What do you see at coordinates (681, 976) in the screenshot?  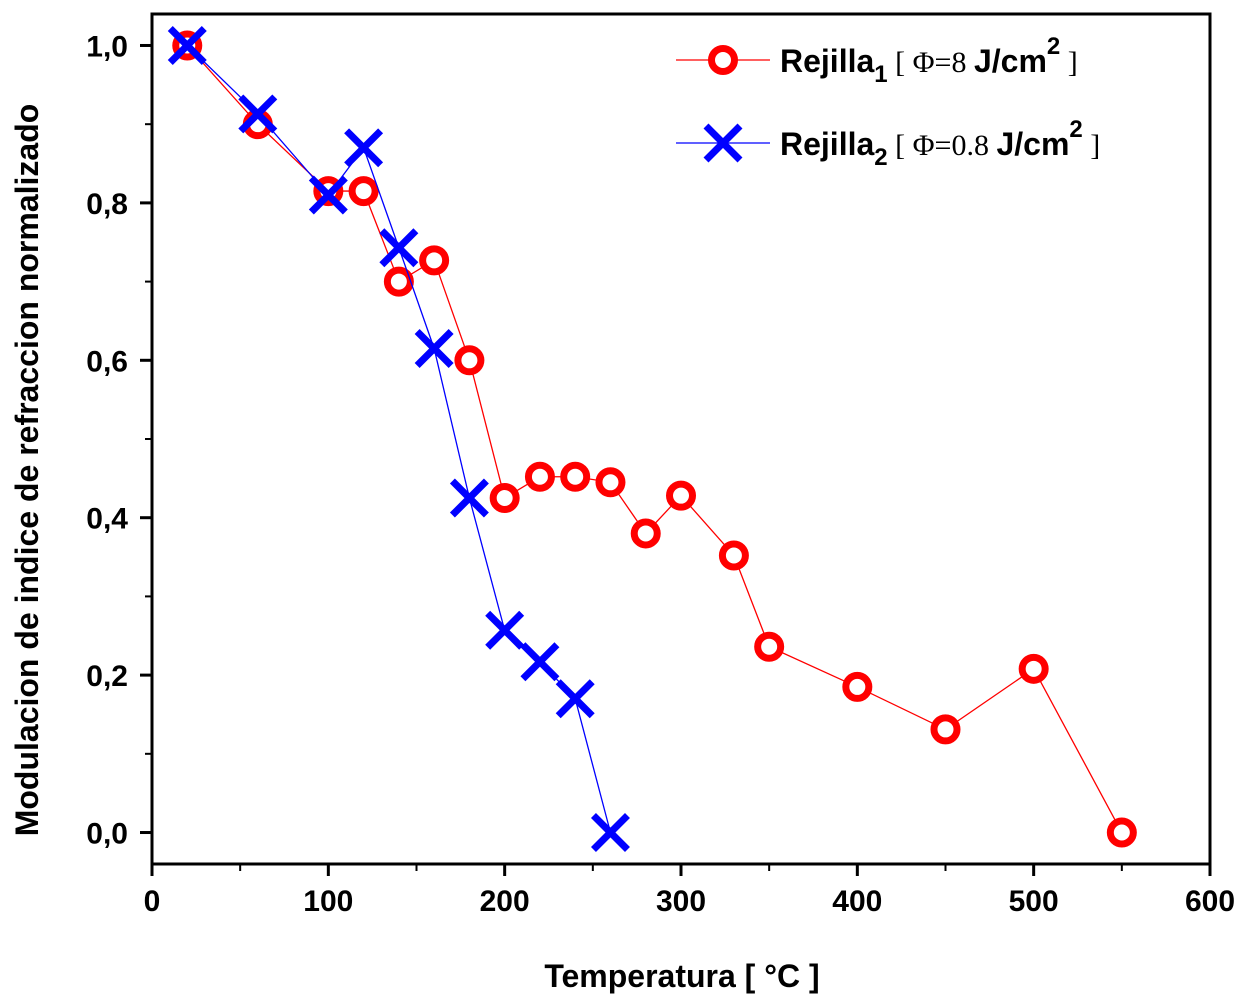 I see `x-axis-title: Temperatura [ °C ]` at bounding box center [681, 976].